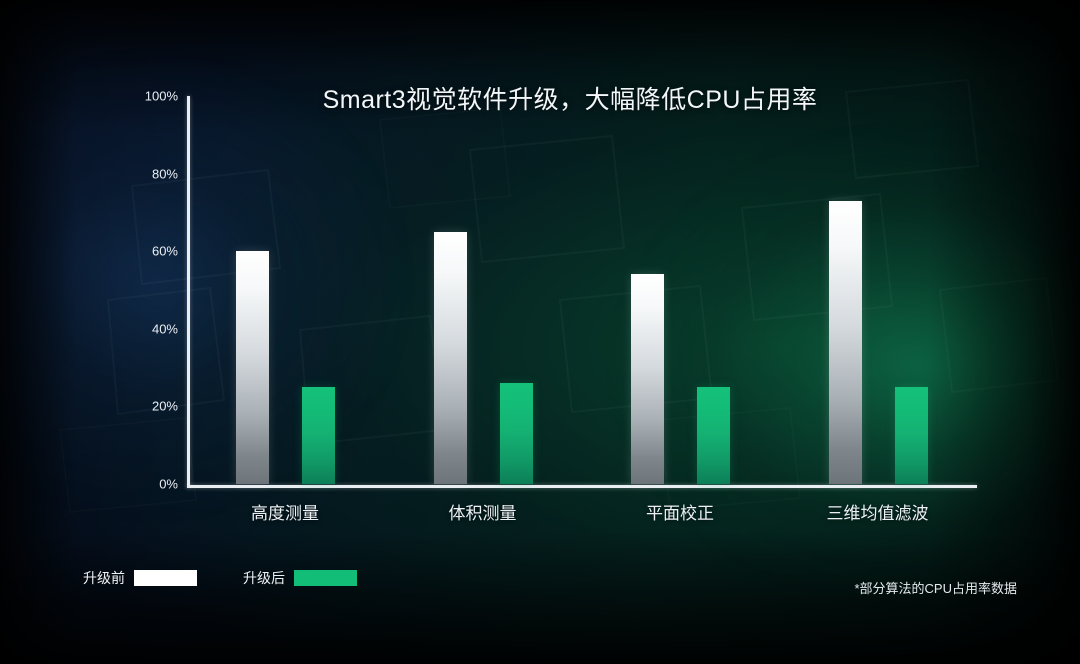 The image size is (1080, 664). I want to click on legend-swatch-after, so click(325, 578).